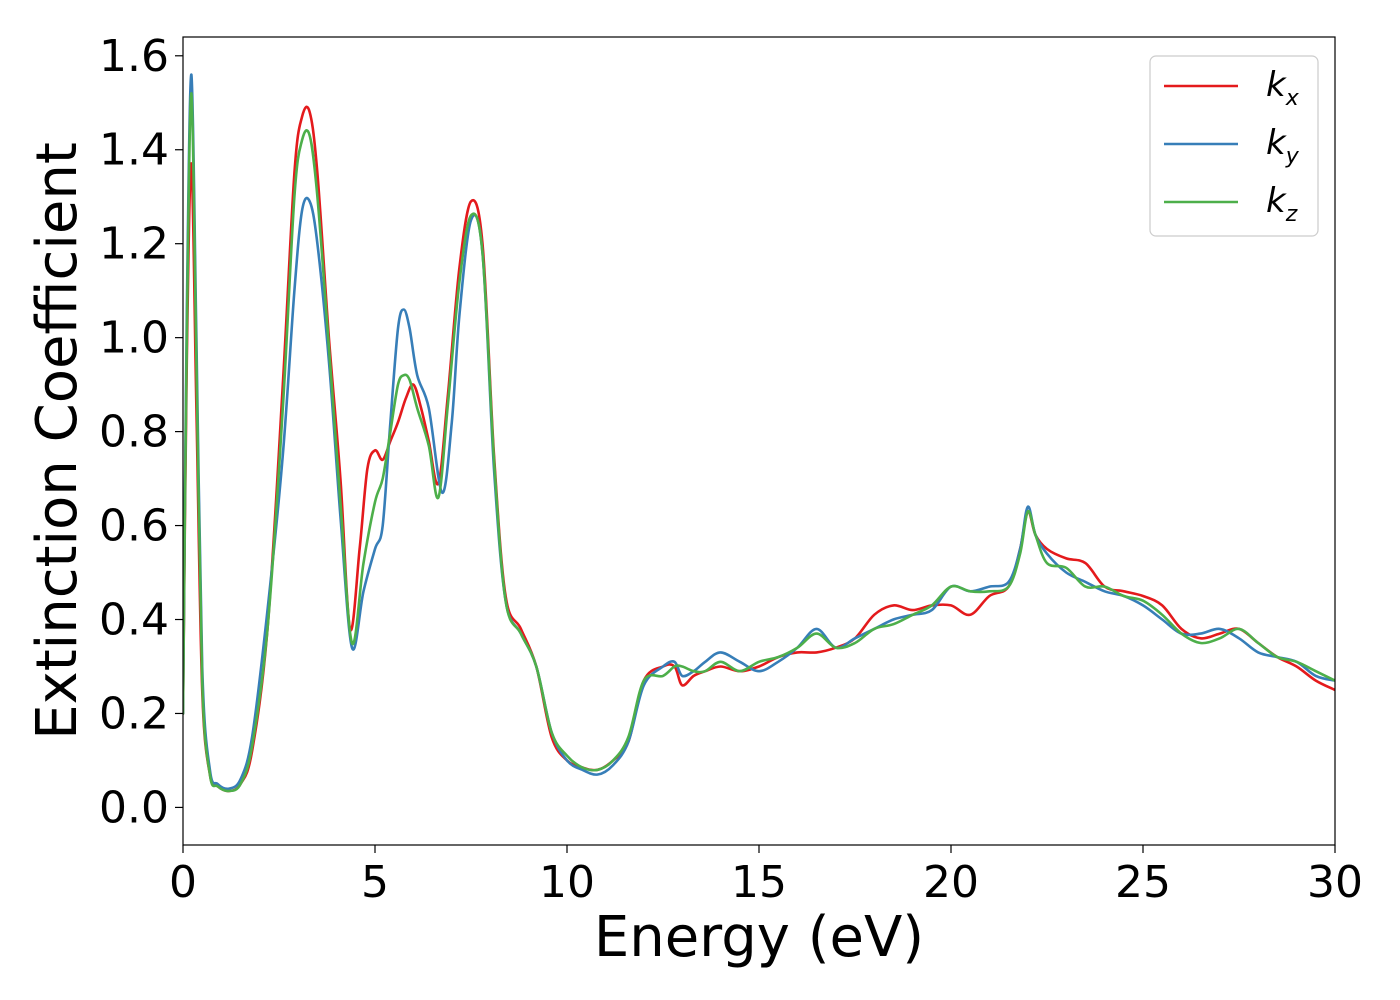  Describe the element at coordinates (1335, 882) in the screenshot. I see `x-tick-label: 30` at that location.